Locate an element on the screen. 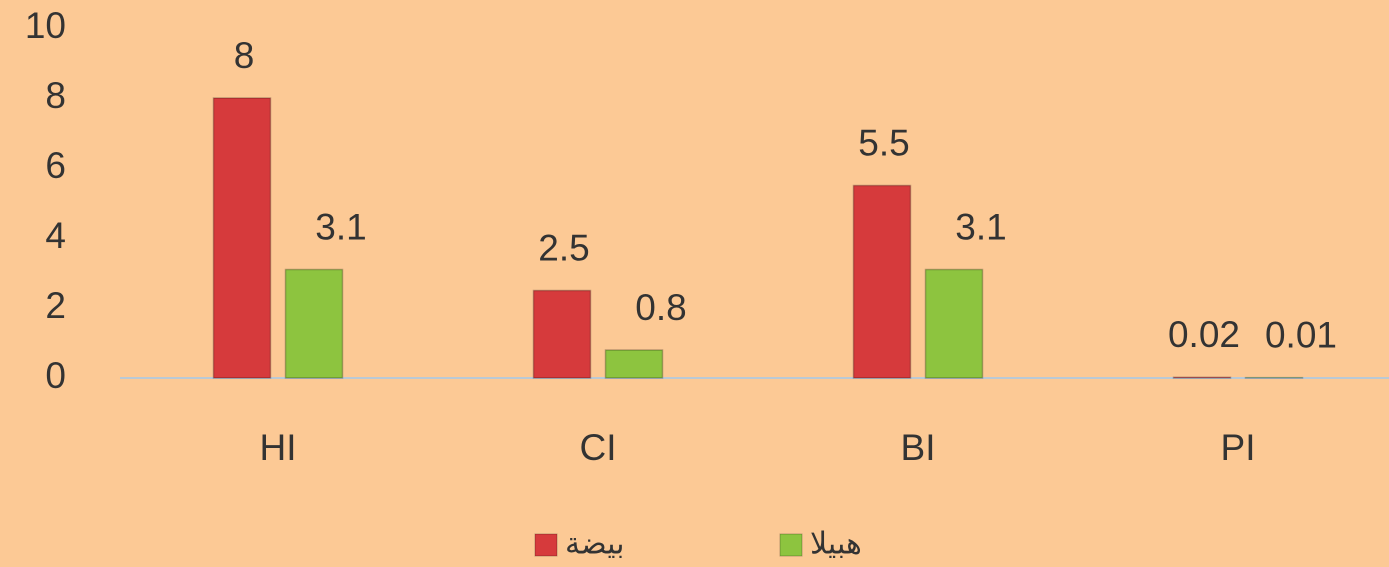 The height and width of the screenshot is (567, 1389). y-tick-label: 6 is located at coordinates (55, 165).